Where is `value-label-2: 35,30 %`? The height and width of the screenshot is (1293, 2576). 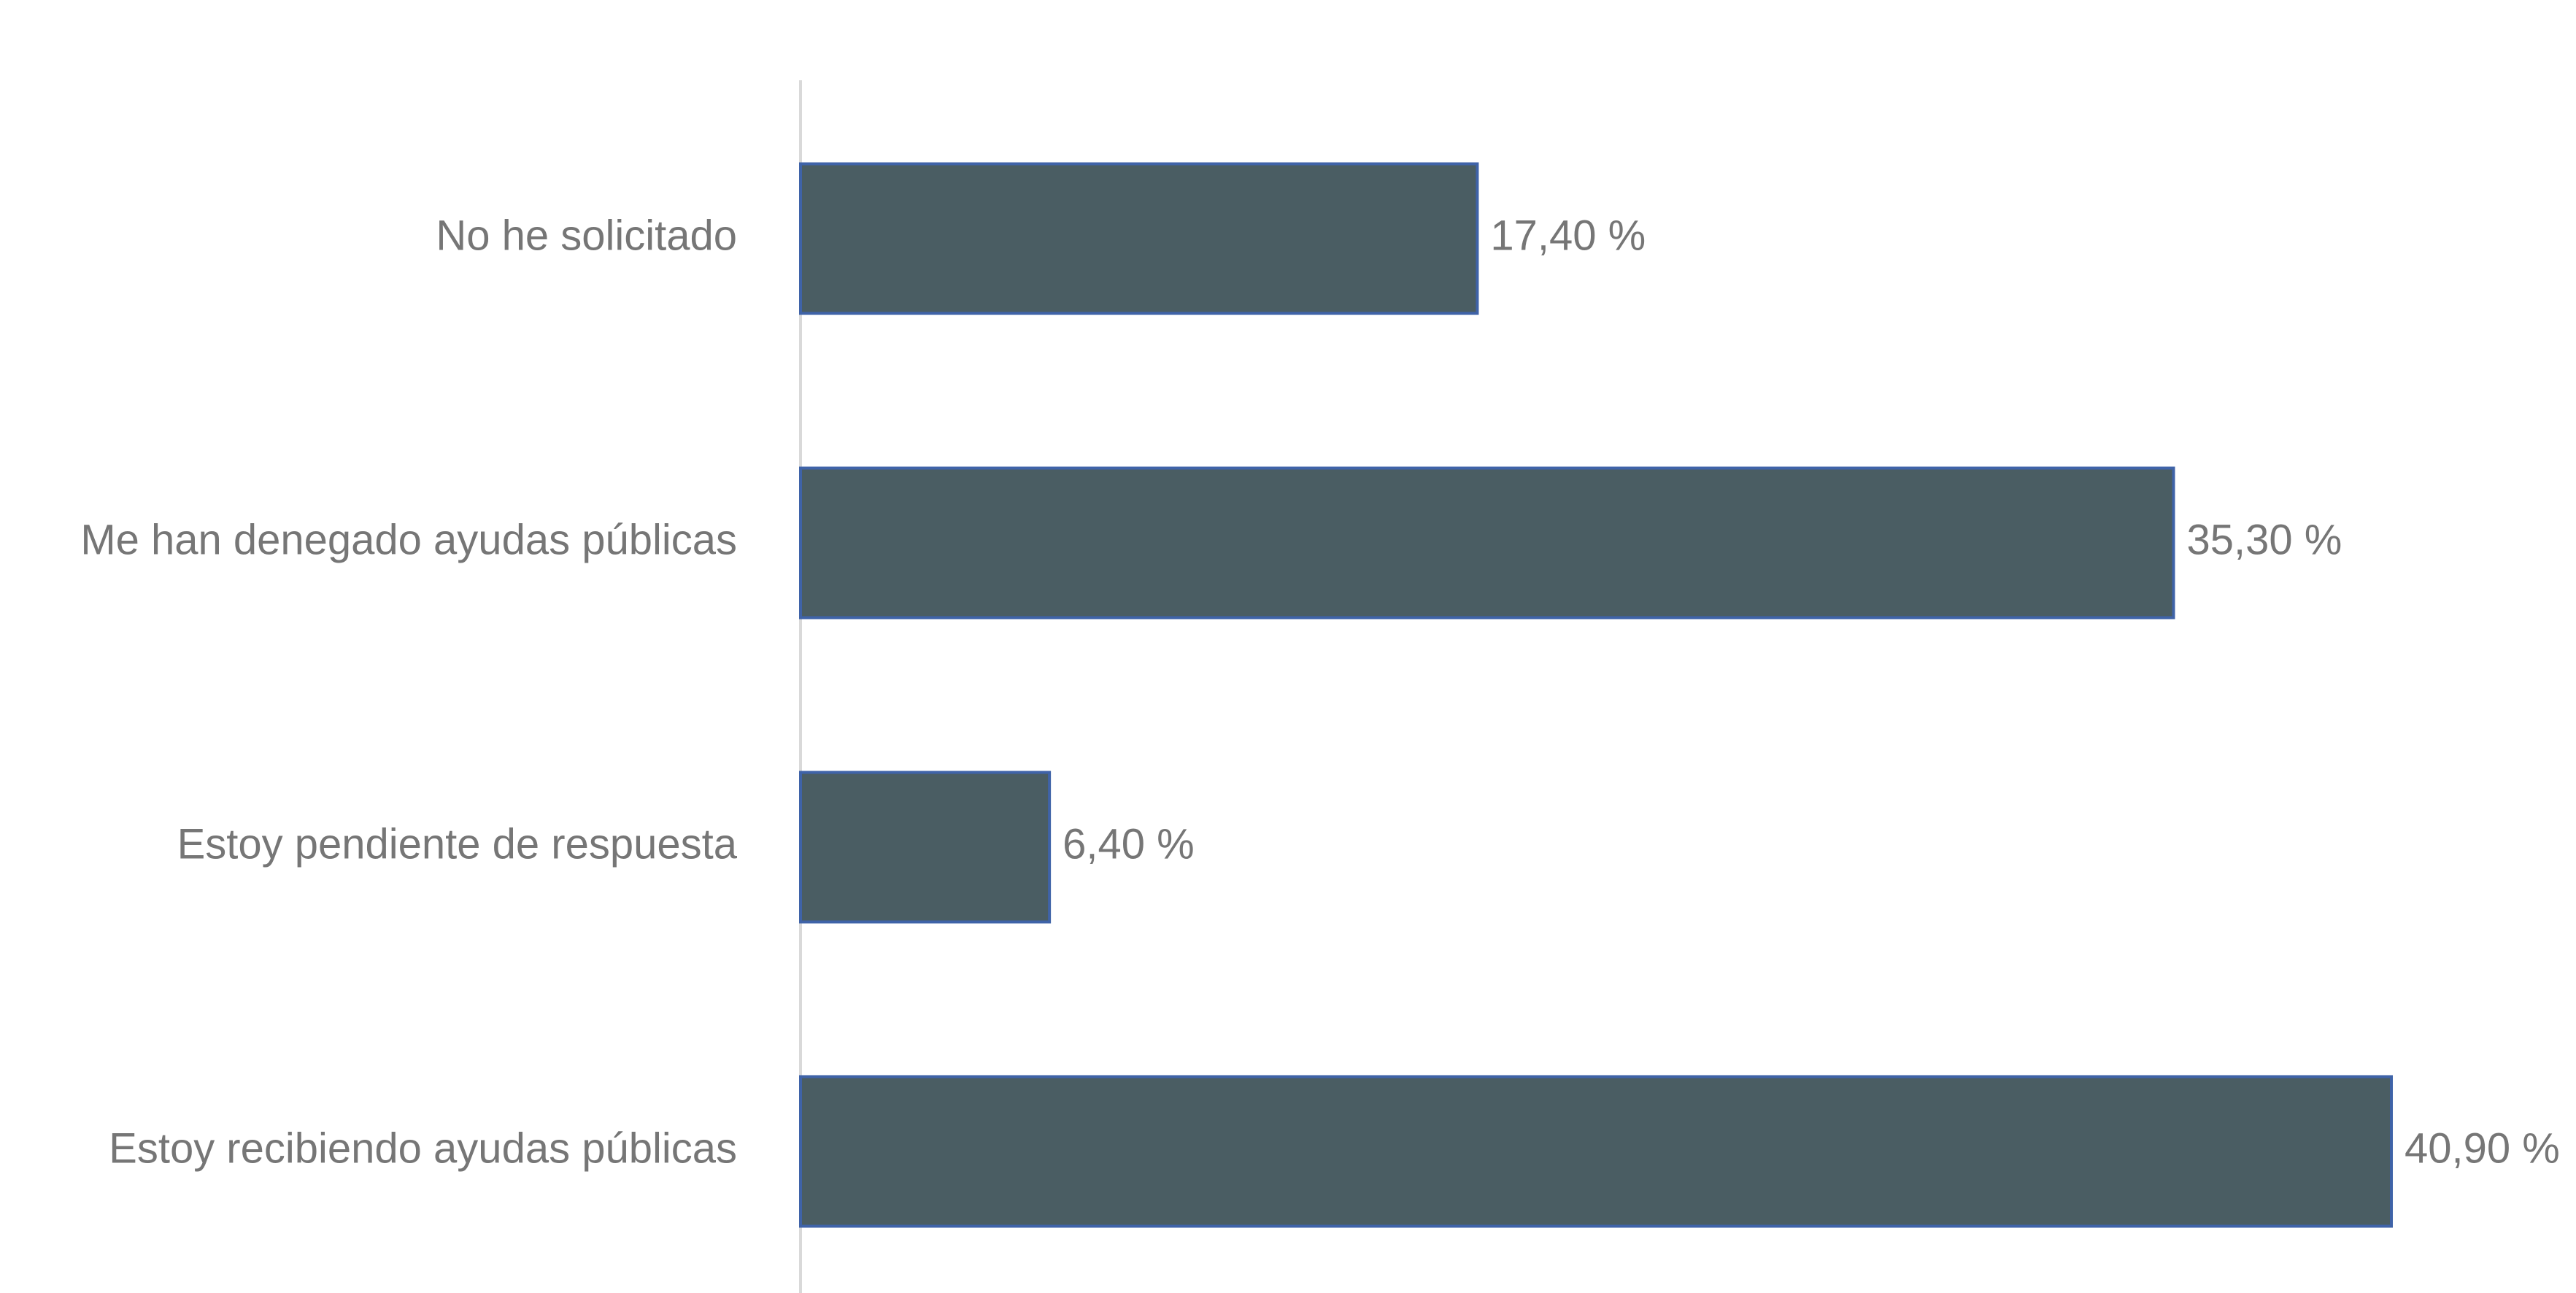
value-label-2: 35,30 % is located at coordinates (2264, 539).